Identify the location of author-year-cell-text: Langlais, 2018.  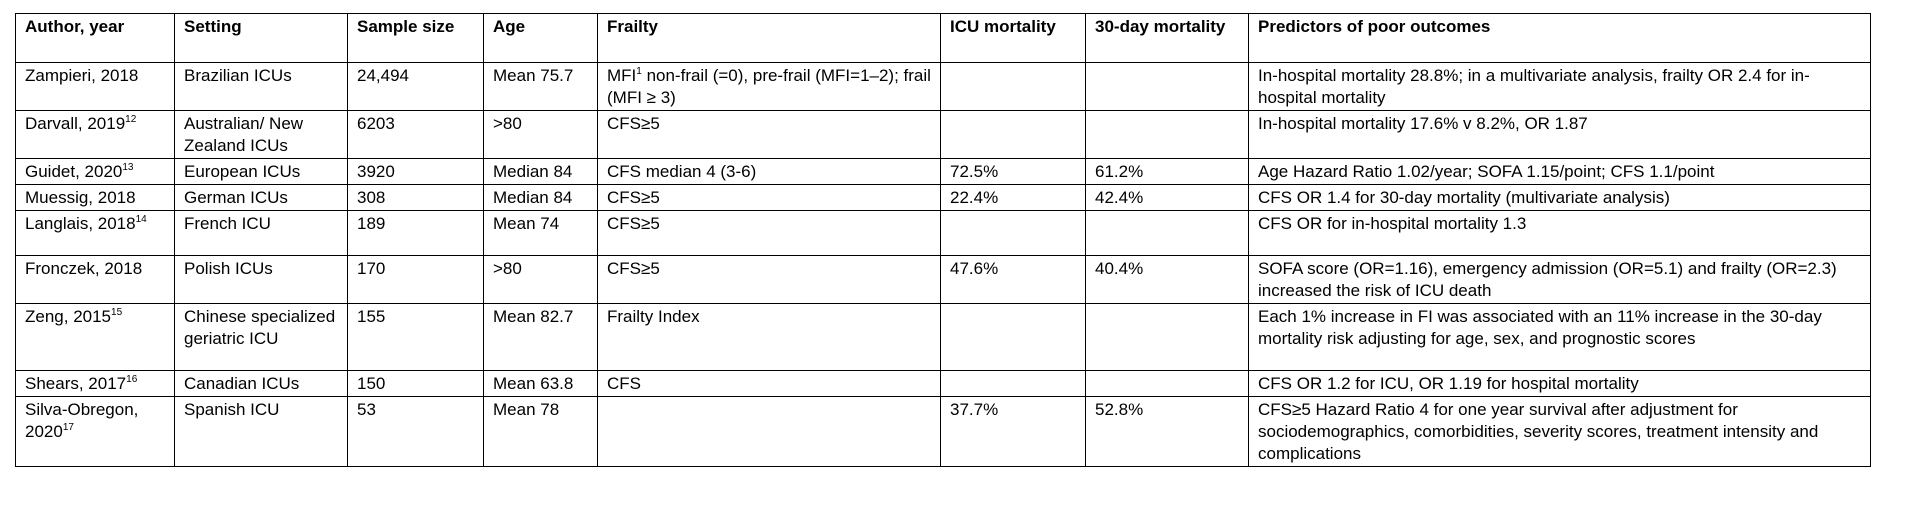
(80, 223).